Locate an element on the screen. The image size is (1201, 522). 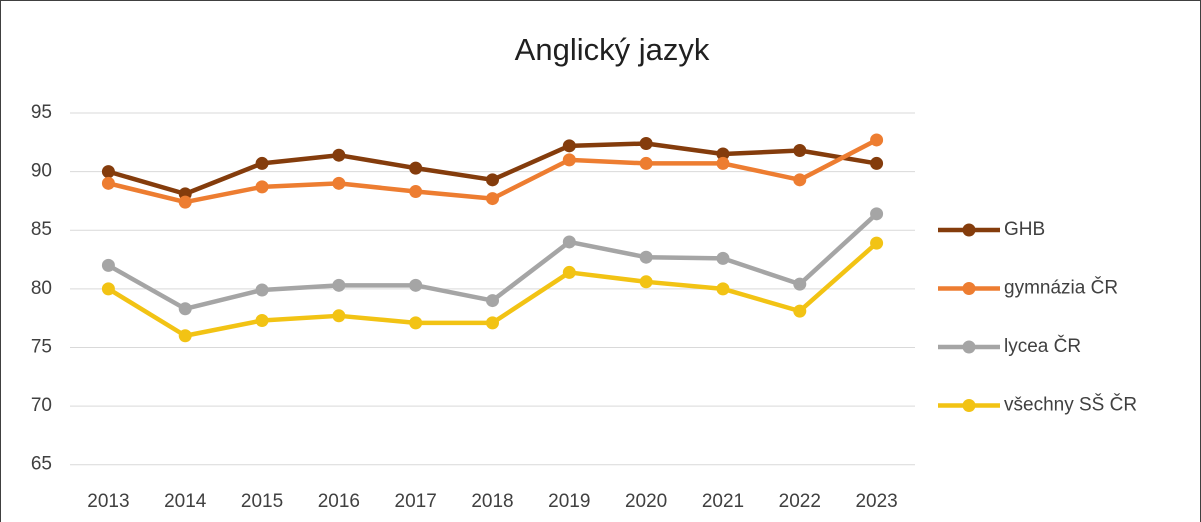
x-tick-label: 2015 is located at coordinates (262, 501).